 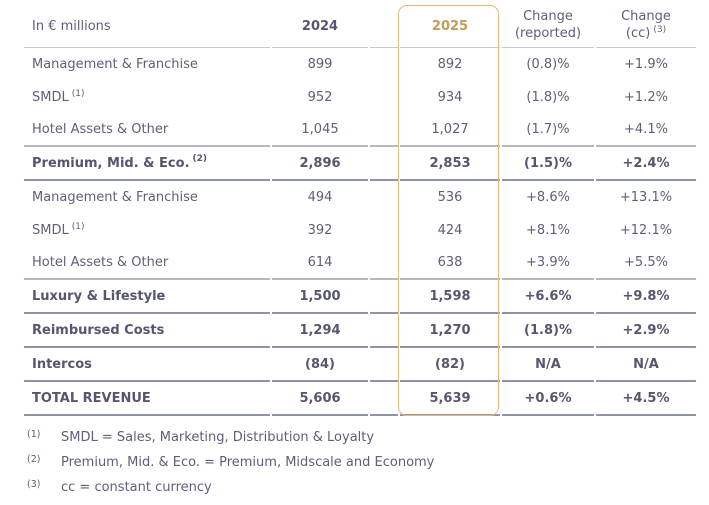 I want to click on cell-change-reported: (0.8)%, so click(x=548, y=64).